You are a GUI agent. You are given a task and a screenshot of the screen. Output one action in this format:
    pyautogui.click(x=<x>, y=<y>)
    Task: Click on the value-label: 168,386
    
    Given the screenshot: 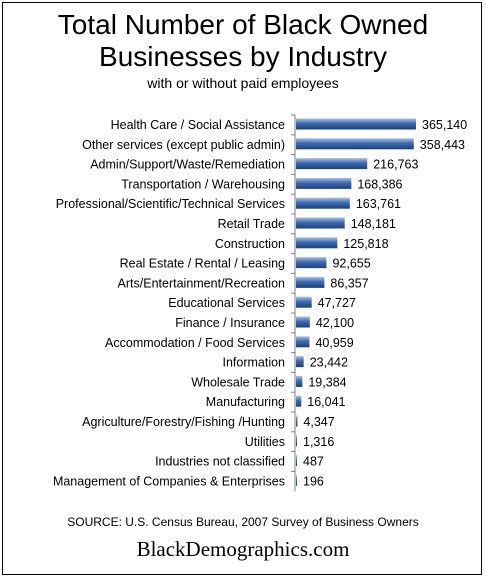 What is the action you would take?
    pyautogui.click(x=379, y=184)
    